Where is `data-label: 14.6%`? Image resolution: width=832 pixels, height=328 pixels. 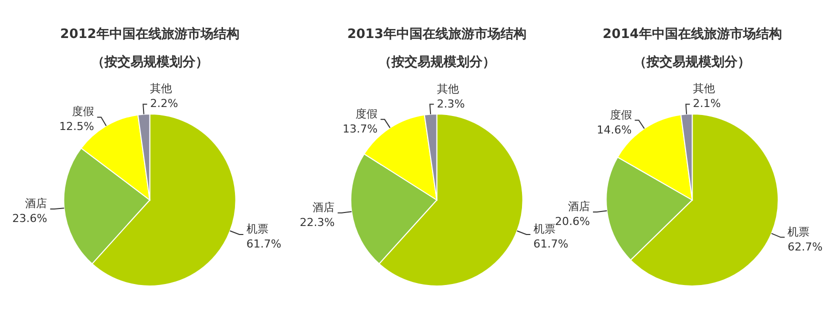 data-label: 14.6% is located at coordinates (614, 129).